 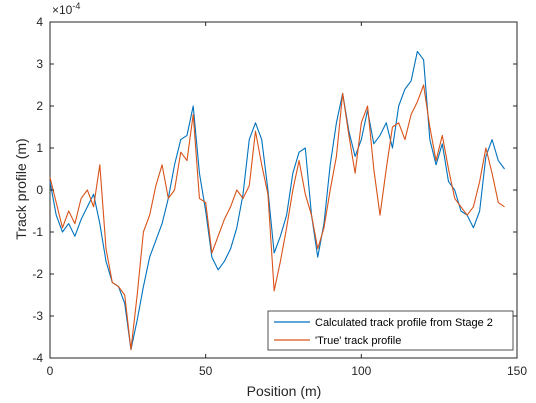 I want to click on legend-box, so click(x=390, y=330).